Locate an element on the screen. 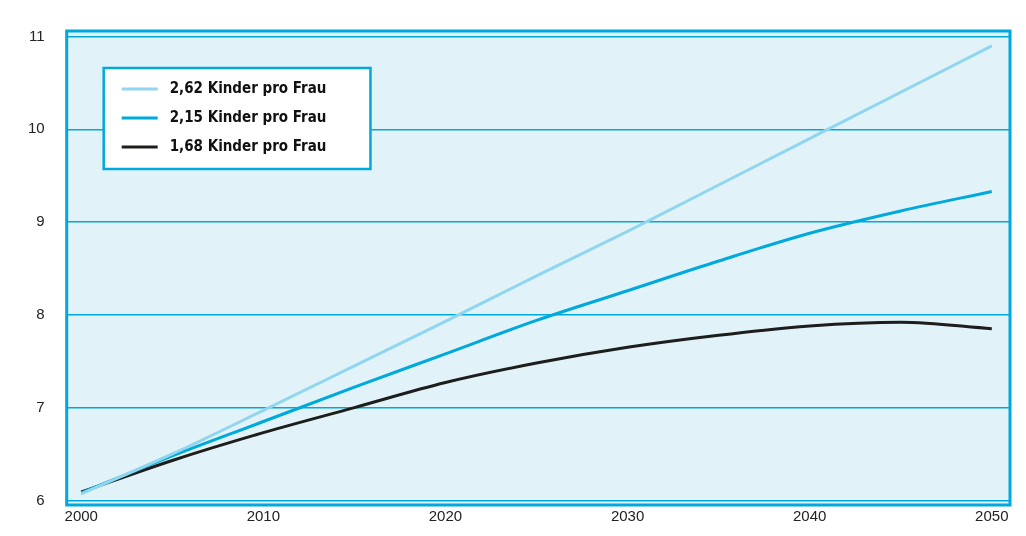  y-tick-label: 9 is located at coordinates (40, 221).